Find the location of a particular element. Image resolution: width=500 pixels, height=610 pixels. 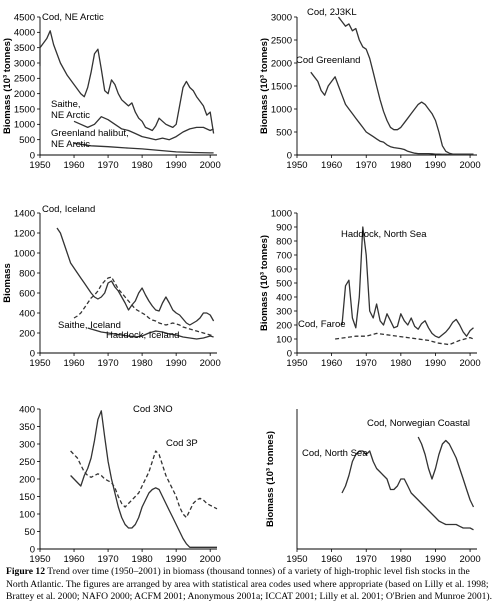

y-tick-label: 1200 is located at coordinates (24, 233).